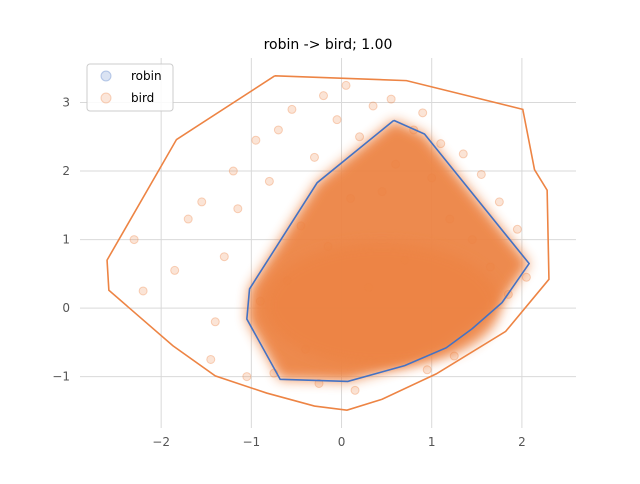  I want to click on bird-dense-center, so click(382, 304).